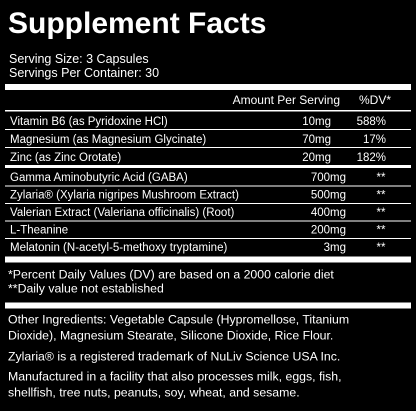 The image size is (416, 411). What do you see at coordinates (39, 231) in the screenshot?
I see `ingredient-name: L-Theanine` at bounding box center [39, 231].